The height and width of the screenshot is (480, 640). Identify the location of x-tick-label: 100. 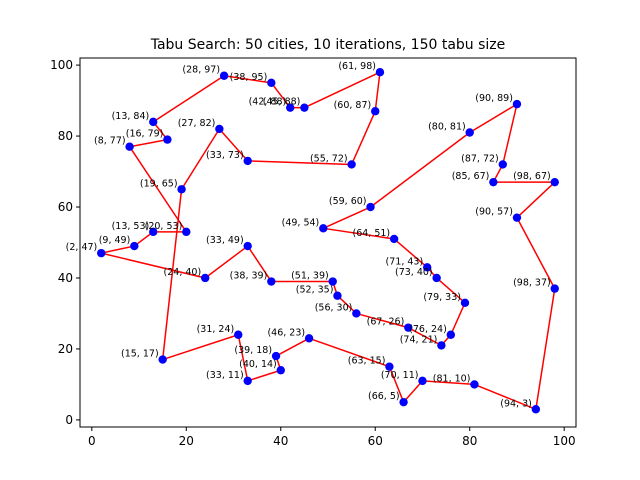
(564, 441).